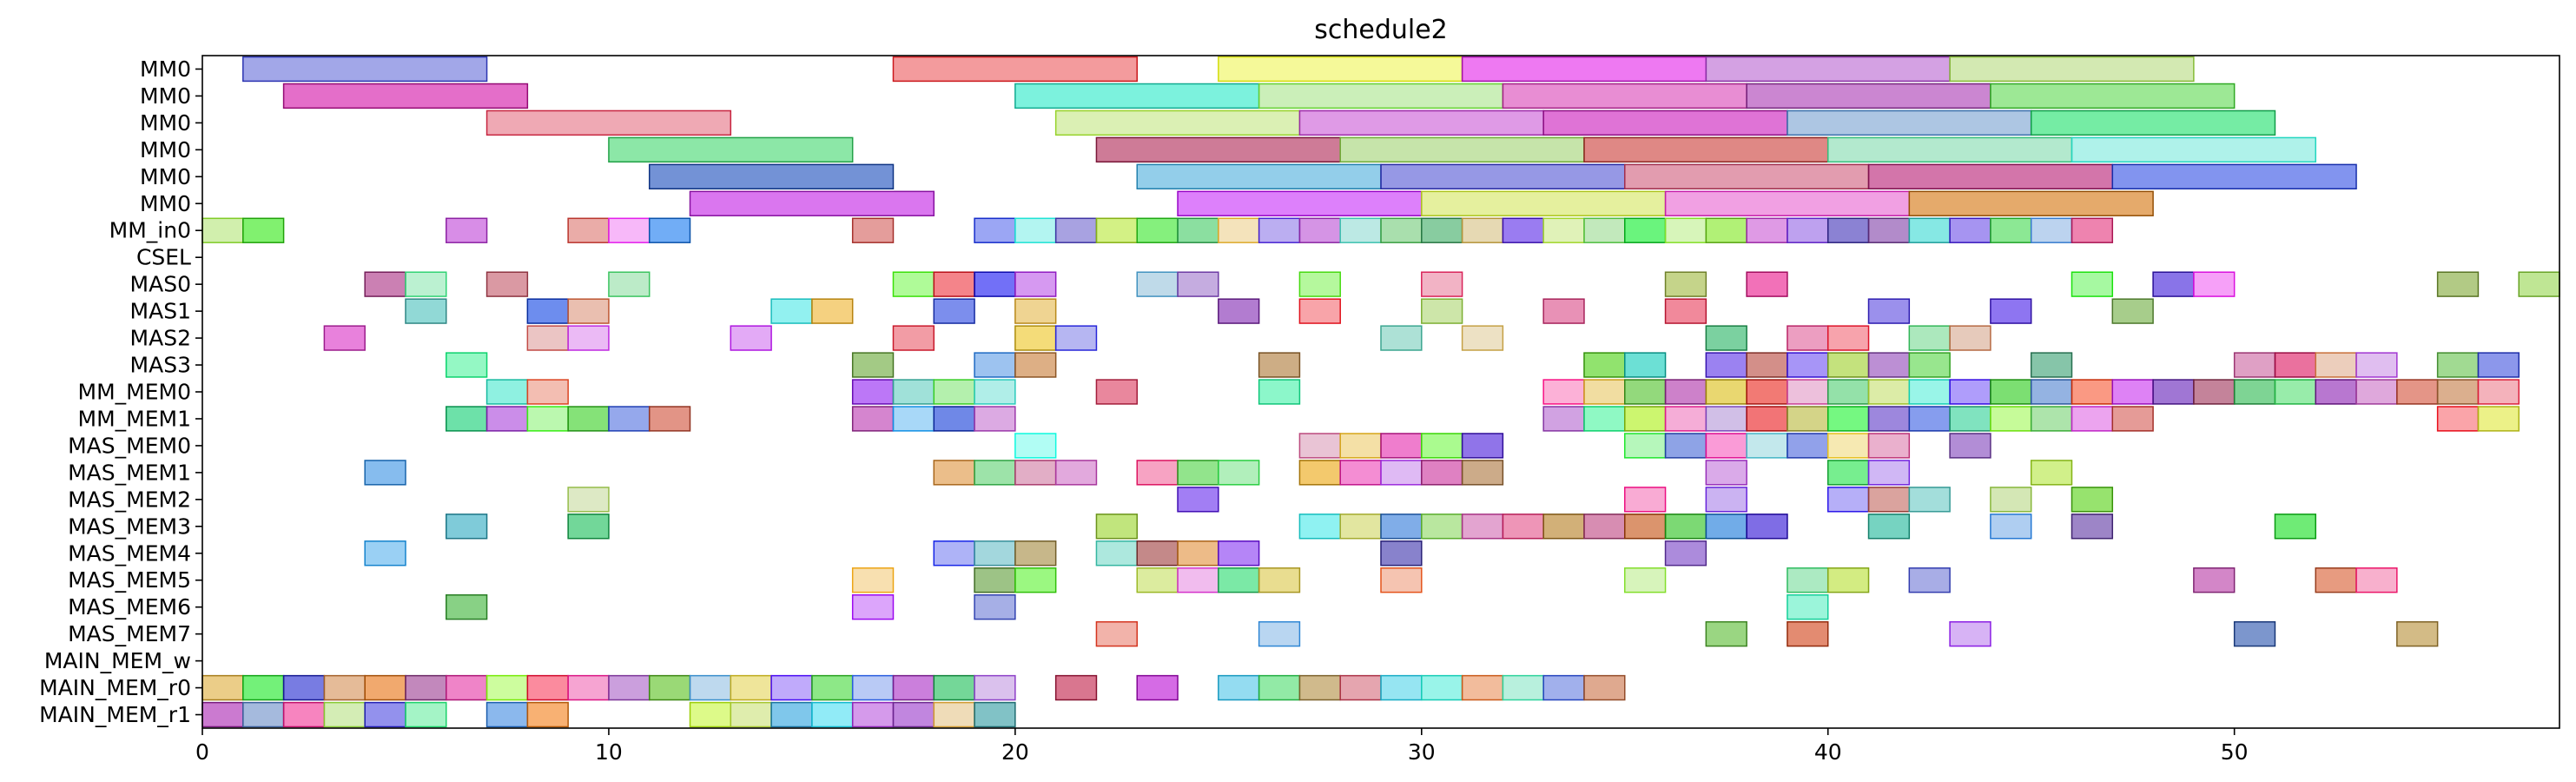 The image size is (2576, 782). Describe the element at coordinates (129, 634) in the screenshot. I see `y-tick-label: MAS_MEM7` at that location.